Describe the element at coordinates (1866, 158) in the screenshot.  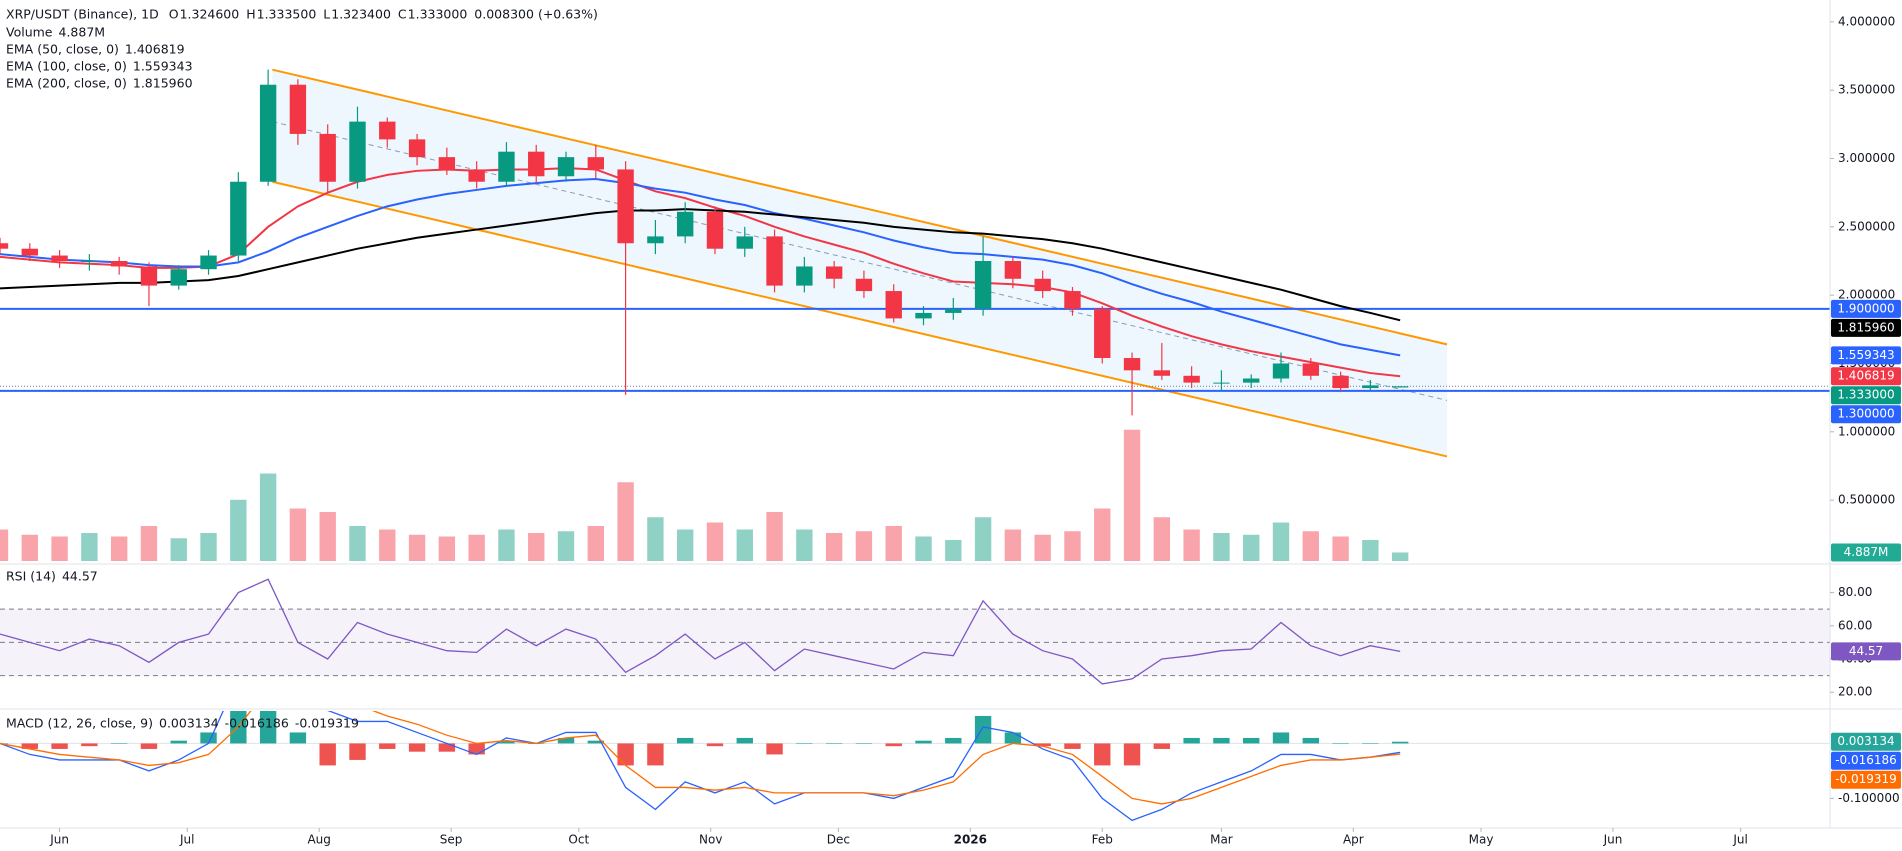
I see `y-tick-label: 3.000000` at that location.